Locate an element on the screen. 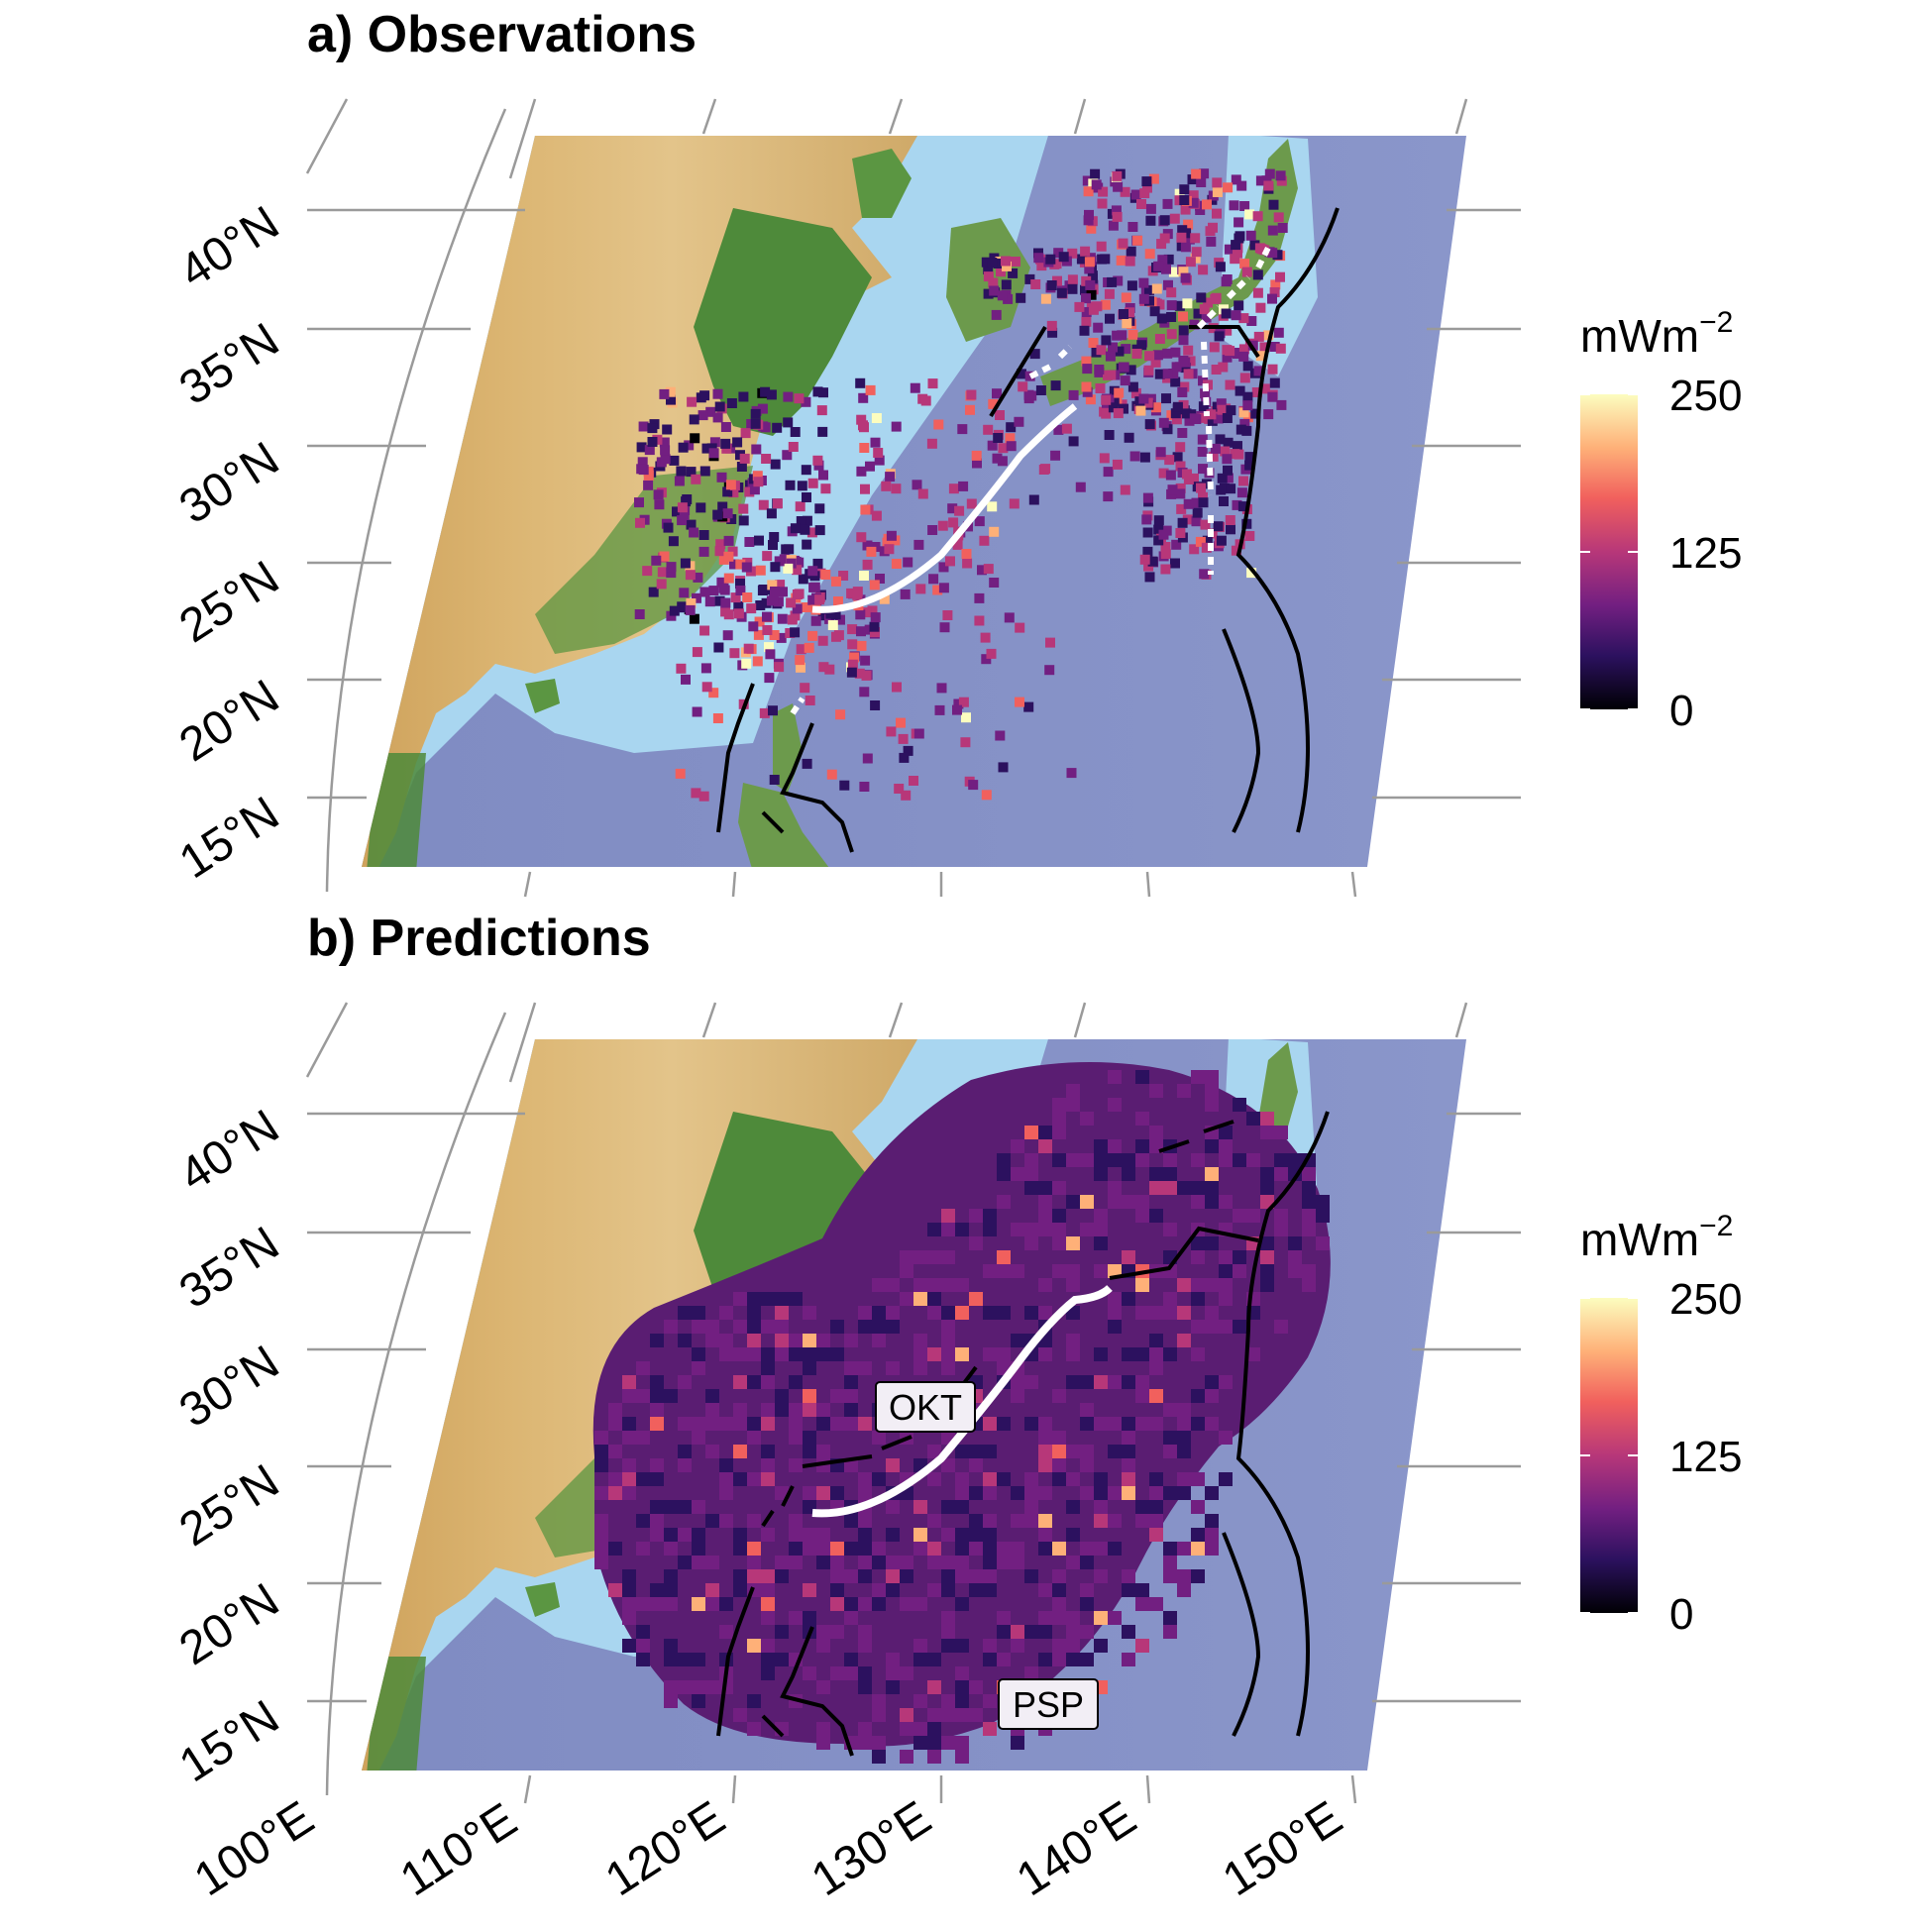 The width and height of the screenshot is (1932, 1932). trench-lines is located at coordinates (1023, 1434).